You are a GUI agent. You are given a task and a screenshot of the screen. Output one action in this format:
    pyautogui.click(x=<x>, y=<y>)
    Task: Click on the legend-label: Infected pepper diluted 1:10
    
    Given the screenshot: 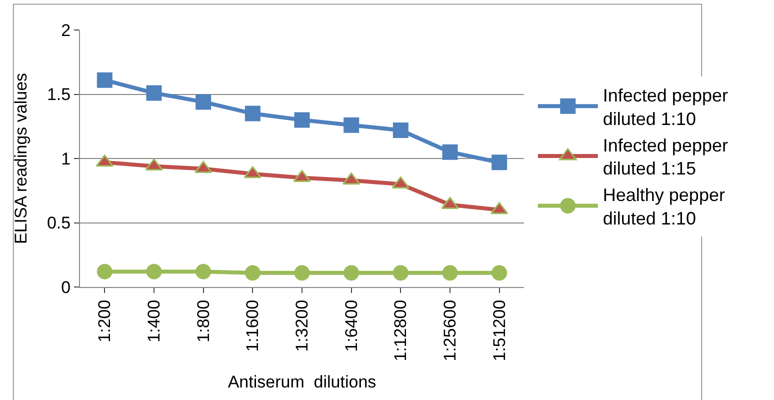 What is the action you would take?
    pyautogui.click(x=665, y=107)
    